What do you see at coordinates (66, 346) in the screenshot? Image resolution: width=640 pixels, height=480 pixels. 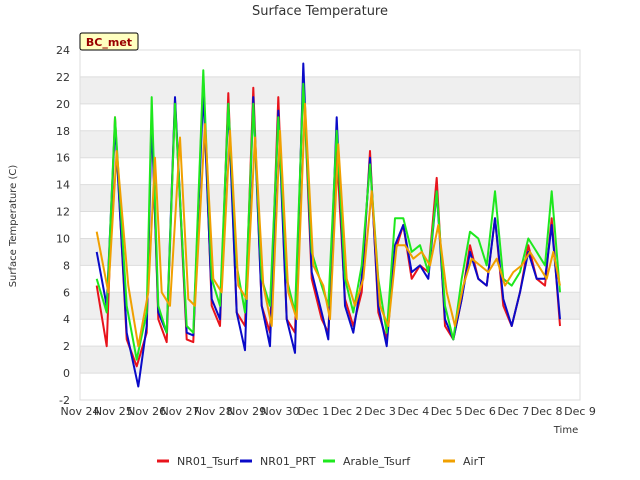 I see `y-tick-label: 2` at bounding box center [66, 346].